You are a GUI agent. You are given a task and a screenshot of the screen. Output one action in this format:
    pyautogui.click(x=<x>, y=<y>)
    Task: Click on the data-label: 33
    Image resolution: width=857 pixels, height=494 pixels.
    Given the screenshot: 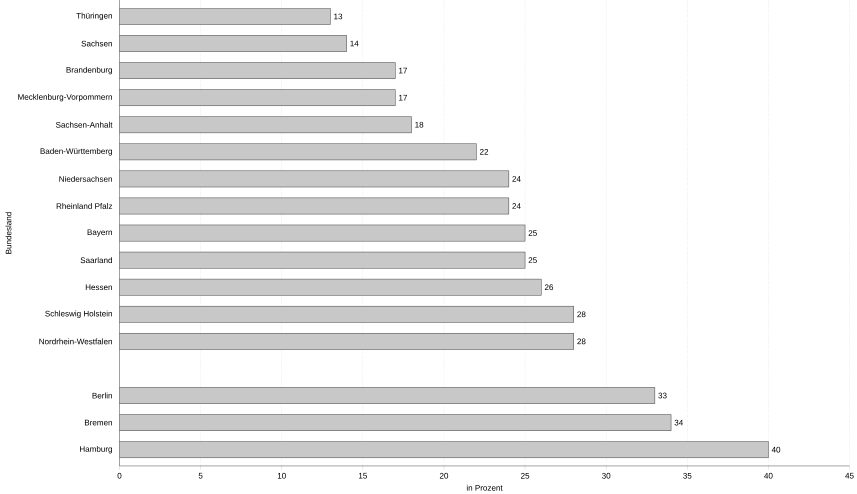 What is the action you would take?
    pyautogui.click(x=662, y=395)
    